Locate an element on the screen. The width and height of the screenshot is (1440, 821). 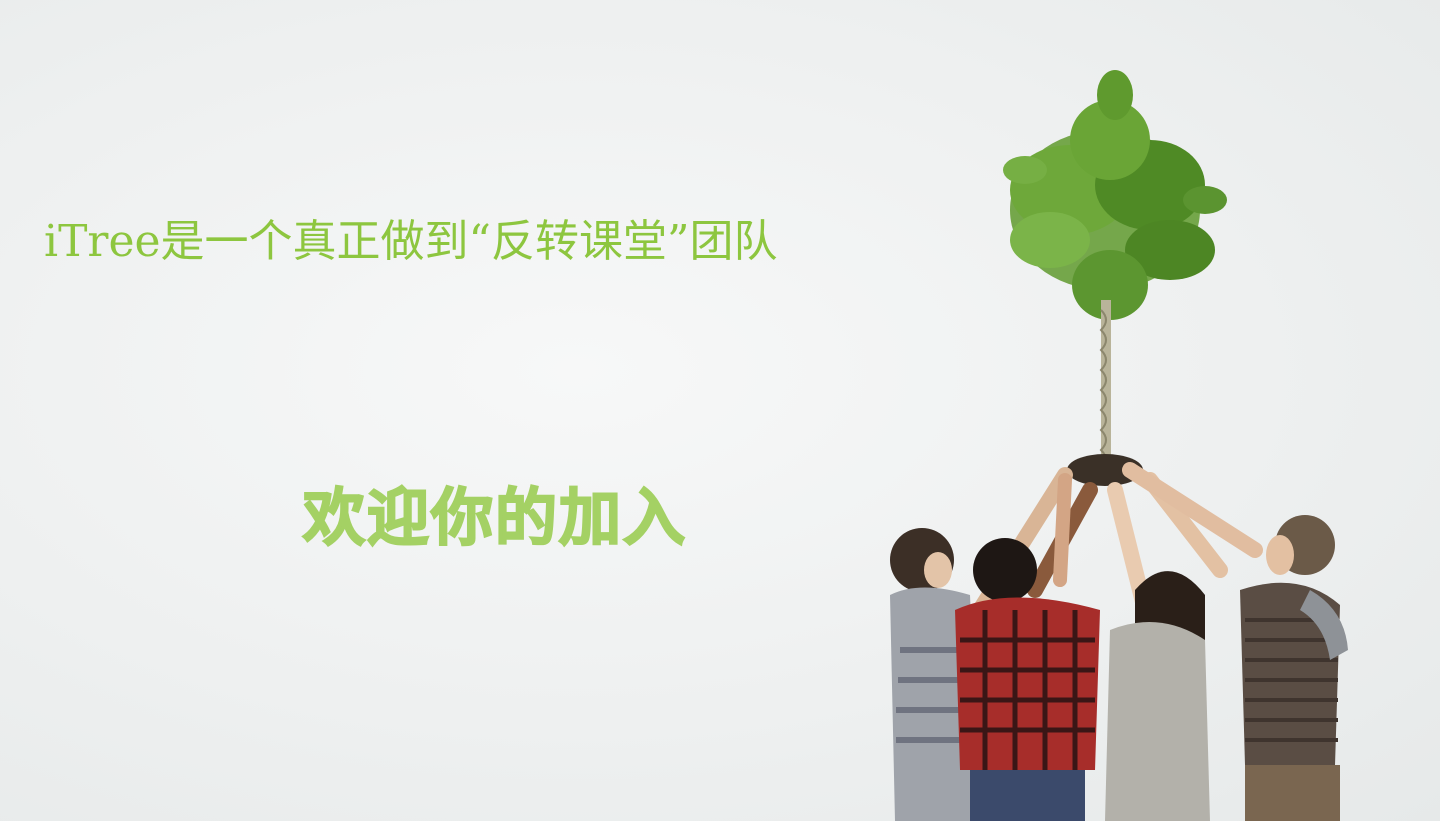
welcome-text: 欢迎你的加入 is located at coordinates (495, 517).